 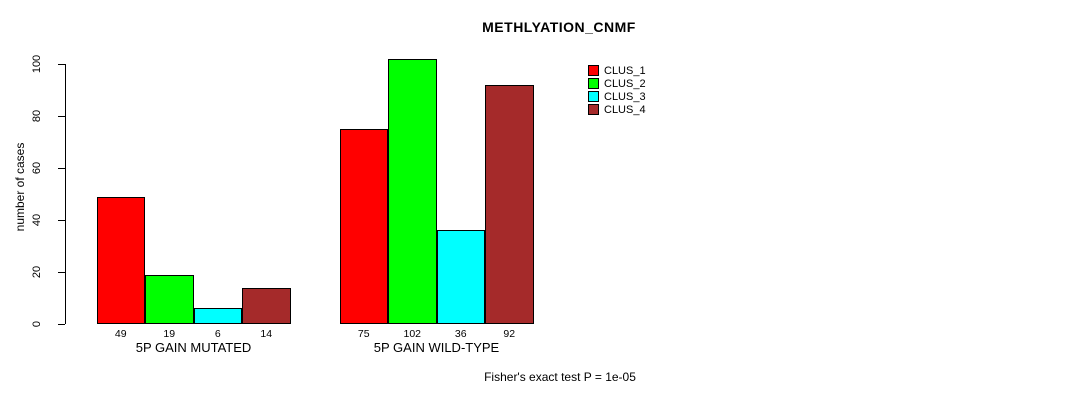 I want to click on y-axis-line, so click(x=65, y=194).